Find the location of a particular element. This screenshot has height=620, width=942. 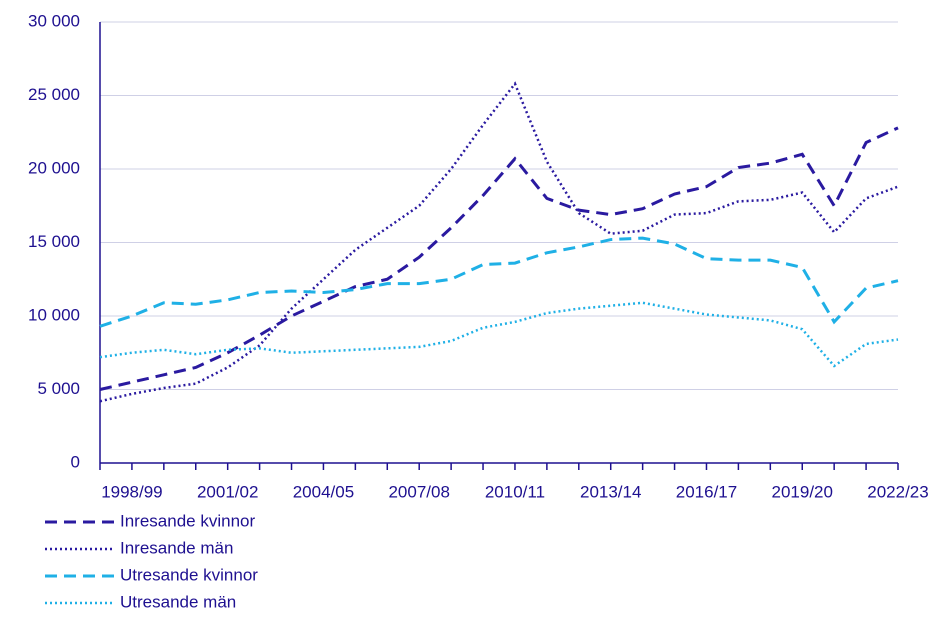

legend-label: Utresande män is located at coordinates (178, 601).